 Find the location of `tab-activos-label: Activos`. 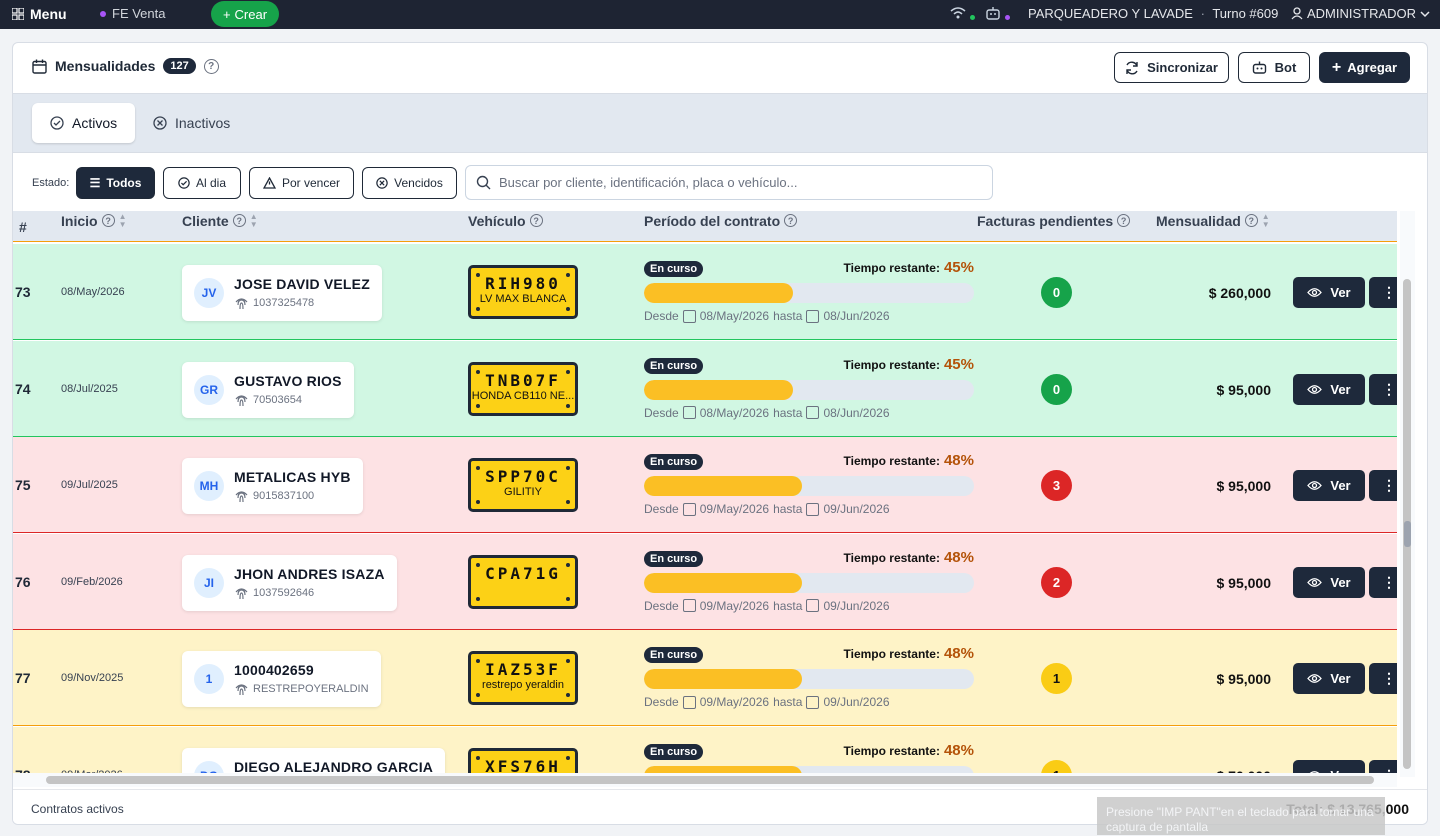

tab-activos-label: Activos is located at coordinates (95, 123).